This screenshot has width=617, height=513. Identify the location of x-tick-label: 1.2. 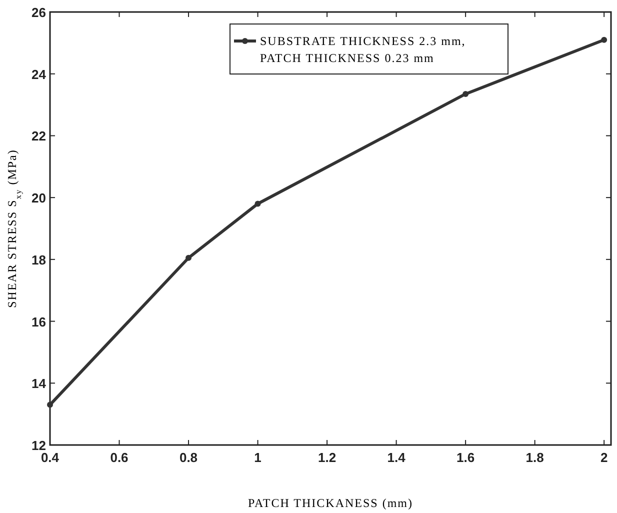
(327, 457).